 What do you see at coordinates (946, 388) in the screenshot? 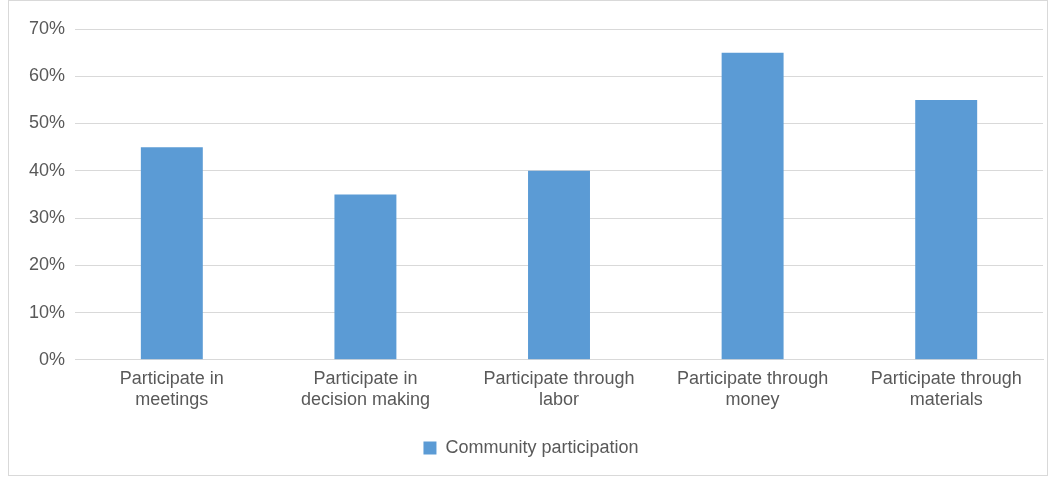
I see `x-tick-label: Participate through materials` at bounding box center [946, 388].